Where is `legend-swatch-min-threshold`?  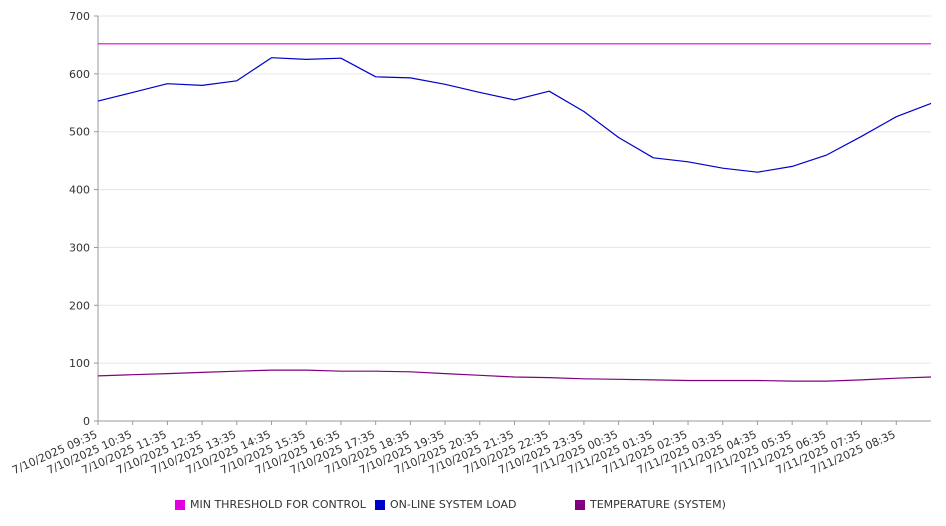
legend-swatch-min-threshold is located at coordinates (180, 504).